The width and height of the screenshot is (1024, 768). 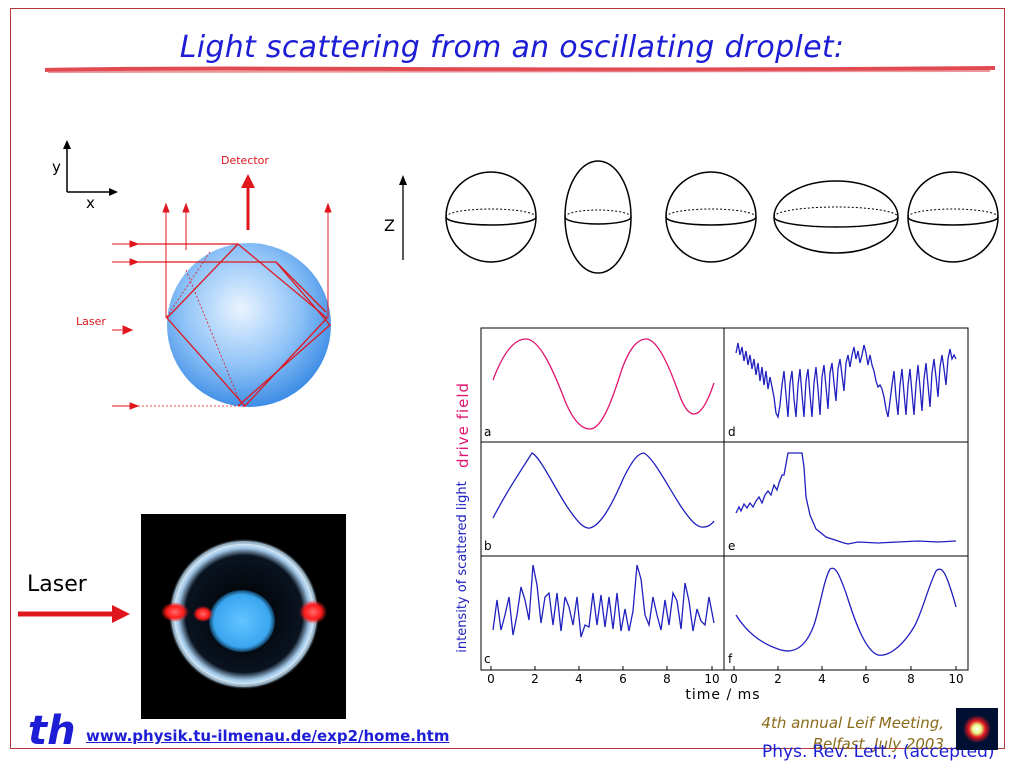 I want to click on panel-label-d: d, so click(x=732, y=432).